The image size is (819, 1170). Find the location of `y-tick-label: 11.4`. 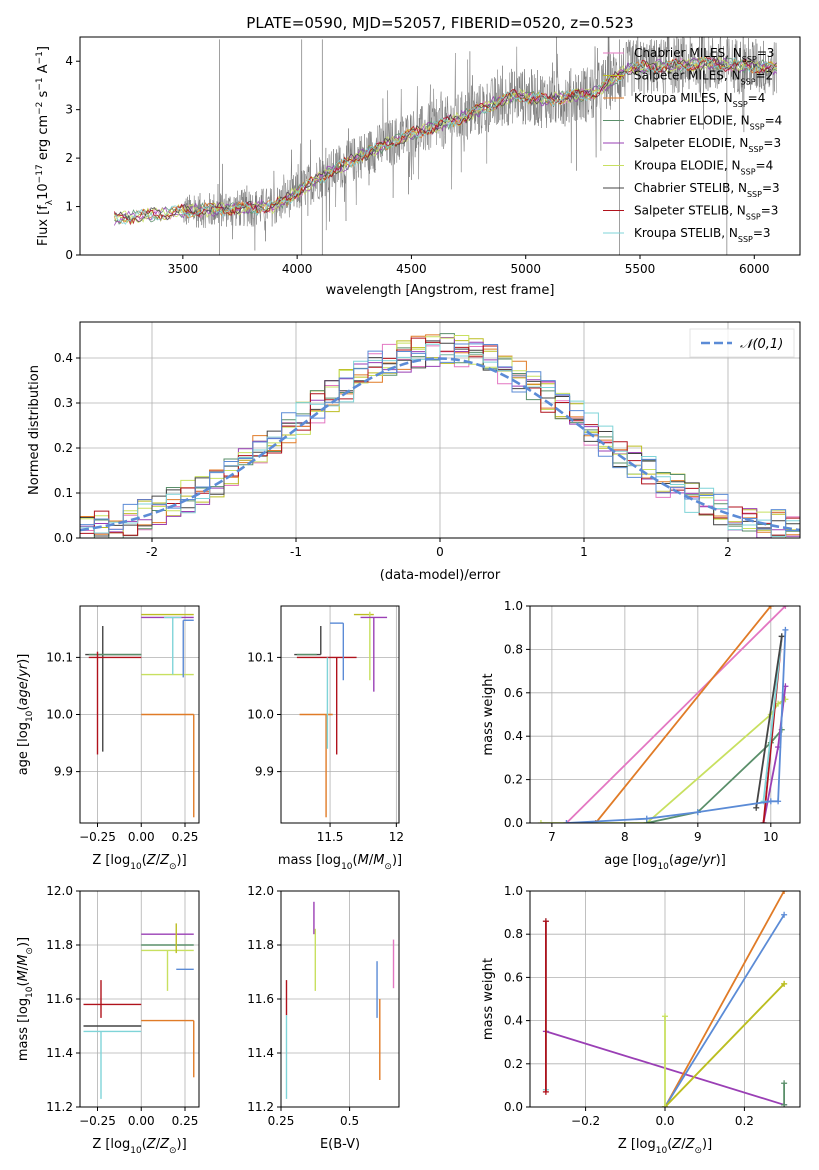

y-tick-label: 11.4 is located at coordinates (260, 1053).